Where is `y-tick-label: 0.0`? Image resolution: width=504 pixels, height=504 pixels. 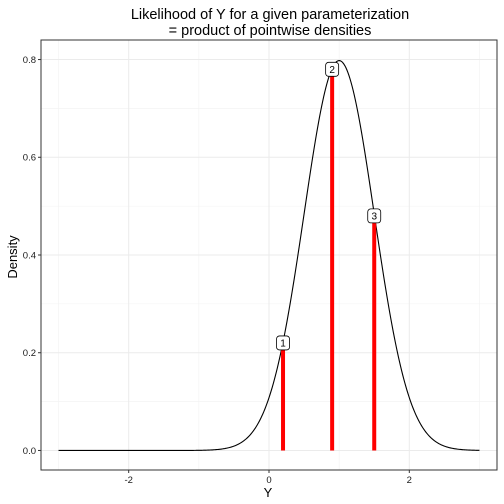
y-tick-label: 0.0 is located at coordinates (29, 451).